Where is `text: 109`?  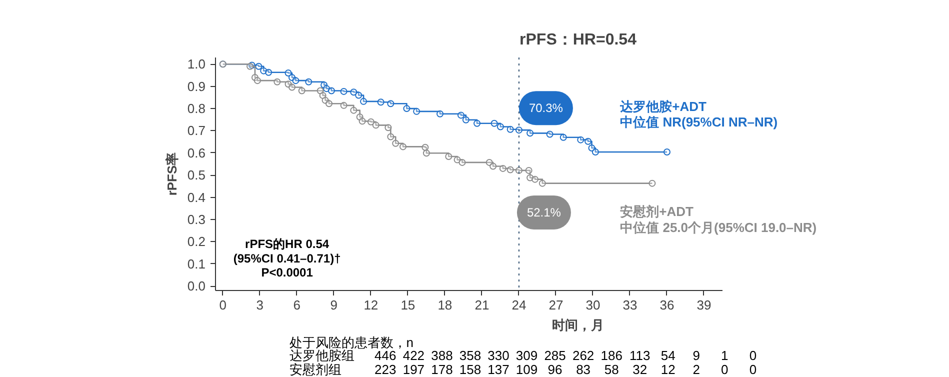
text: 109 is located at coordinates (527, 369).